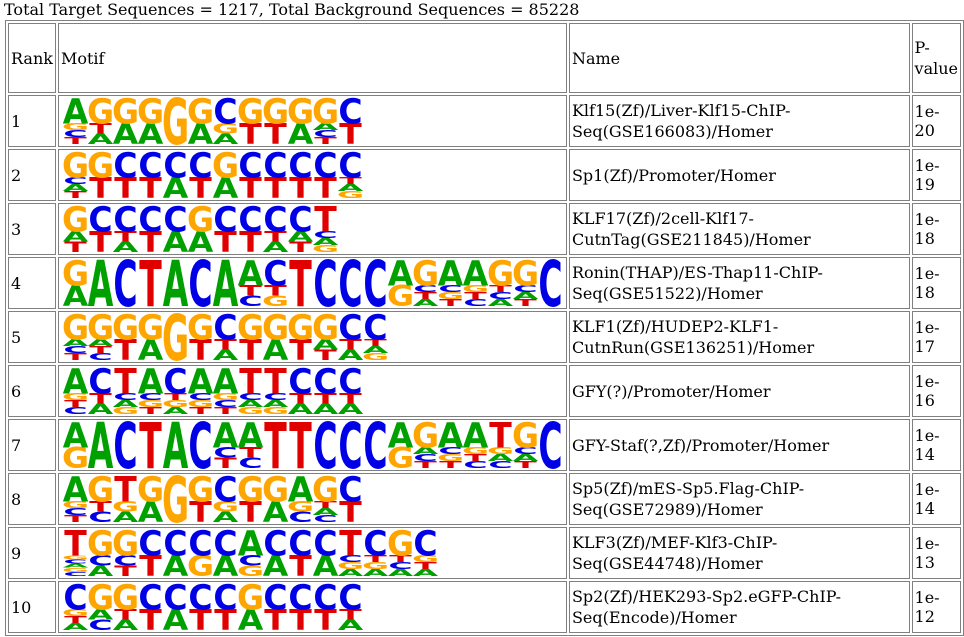 This screenshot has width=964, height=637. Describe the element at coordinates (936, 553) in the screenshot. I see `pvalue-cell: 1e-13` at that location.